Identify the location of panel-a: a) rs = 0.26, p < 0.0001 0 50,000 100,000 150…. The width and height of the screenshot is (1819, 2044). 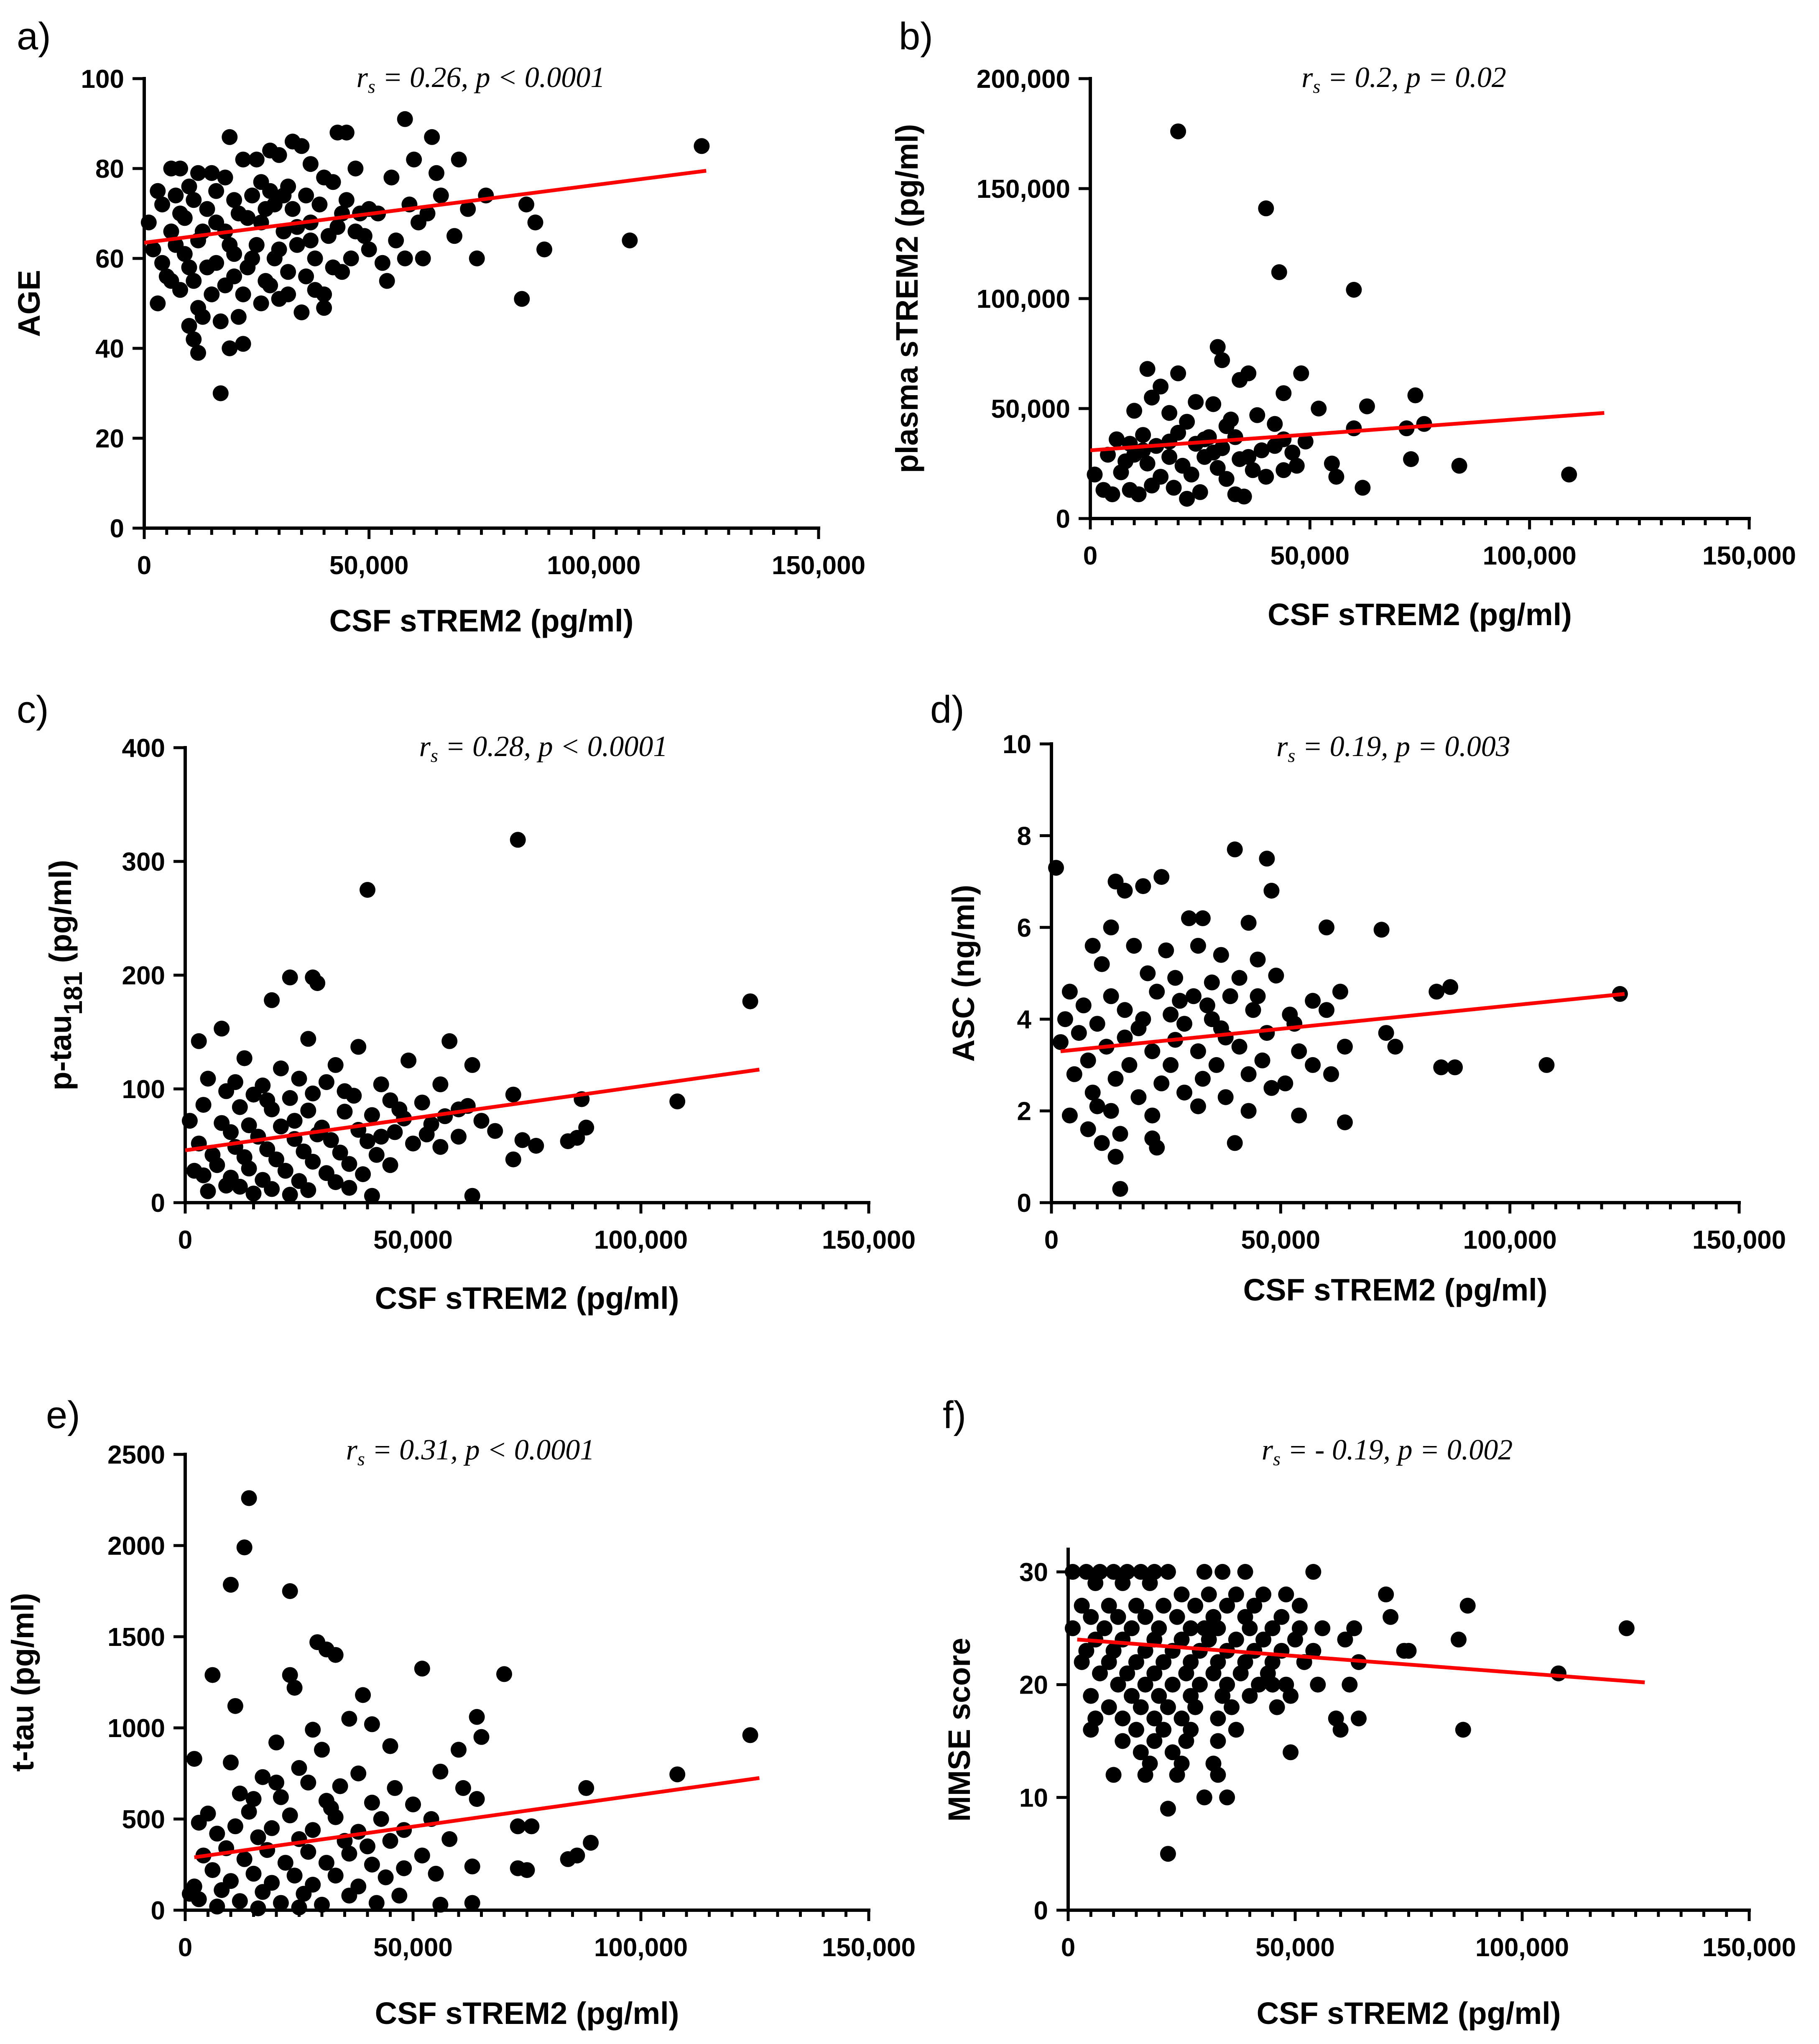
(438, 326).